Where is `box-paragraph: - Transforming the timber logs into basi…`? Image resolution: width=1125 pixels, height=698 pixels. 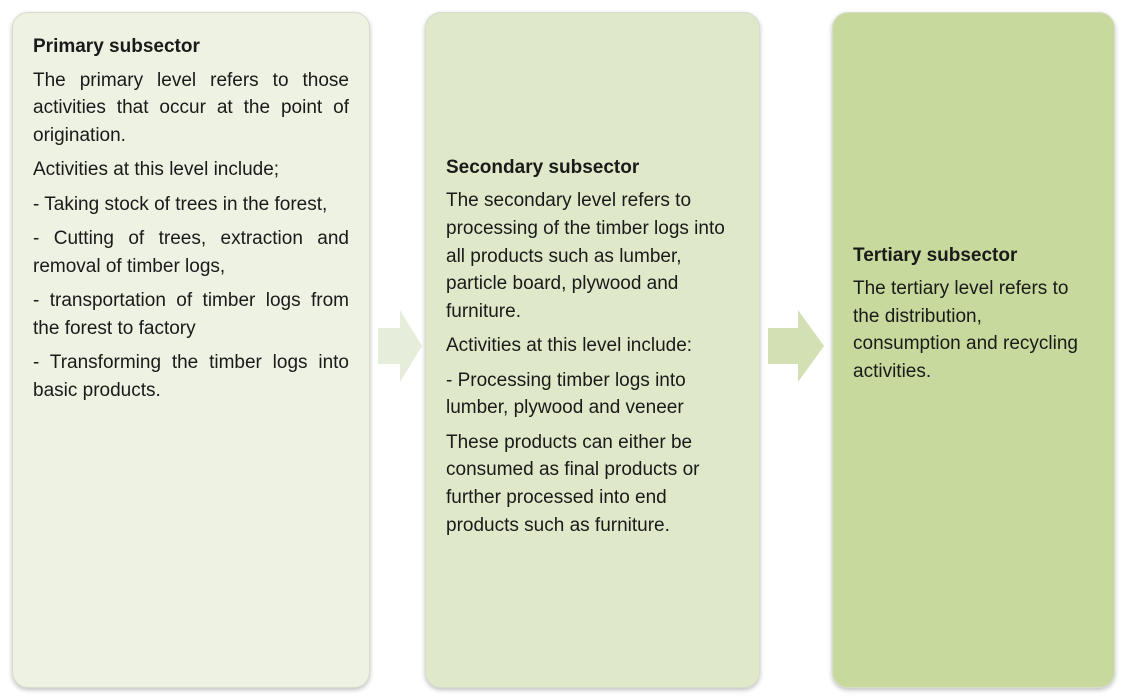
box-paragraph: - Transforming the timber logs into basi… is located at coordinates (191, 377).